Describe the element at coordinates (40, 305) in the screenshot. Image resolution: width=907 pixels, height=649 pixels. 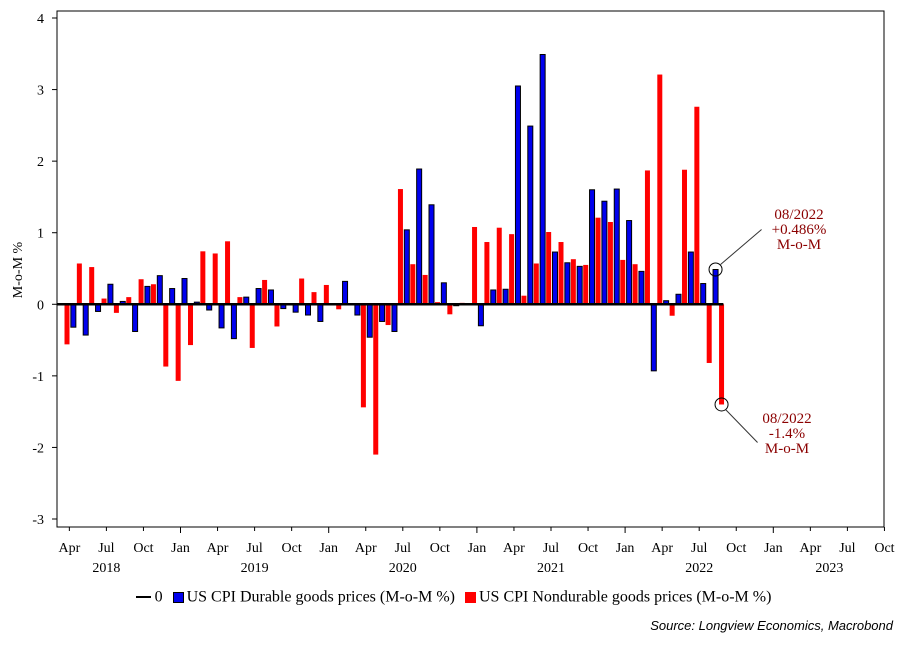
I see `y-tick-label: 0` at that location.